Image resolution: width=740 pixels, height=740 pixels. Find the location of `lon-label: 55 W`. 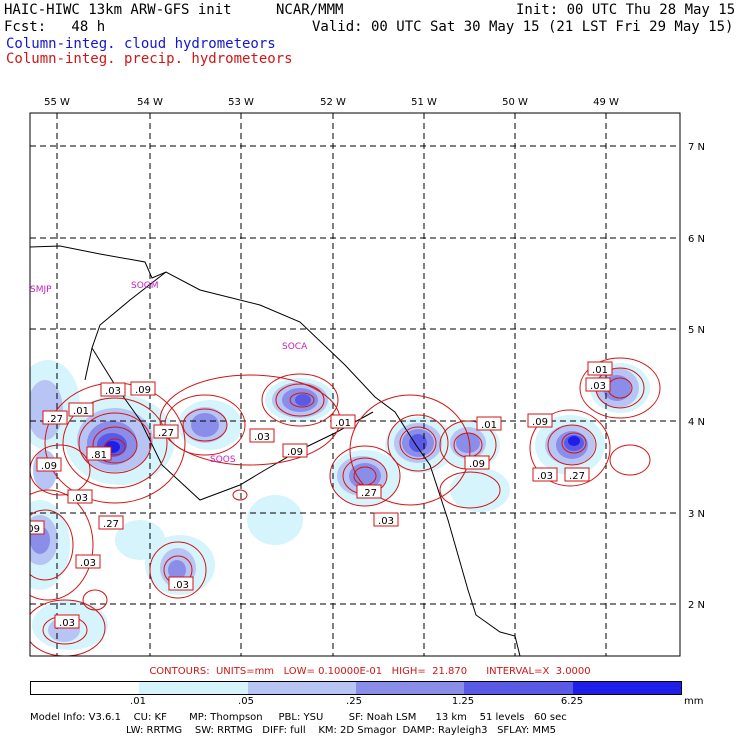

lon-label: 55 W is located at coordinates (57, 102).